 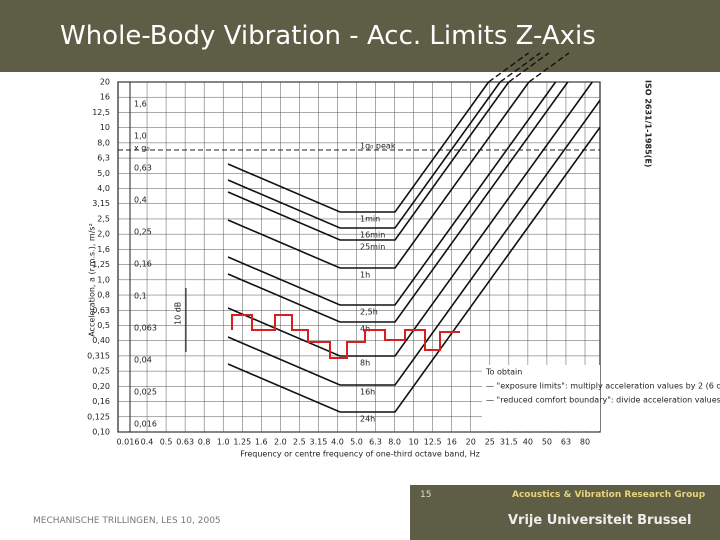 I want to click on y-tick-label: 20, so click(x=105, y=82).